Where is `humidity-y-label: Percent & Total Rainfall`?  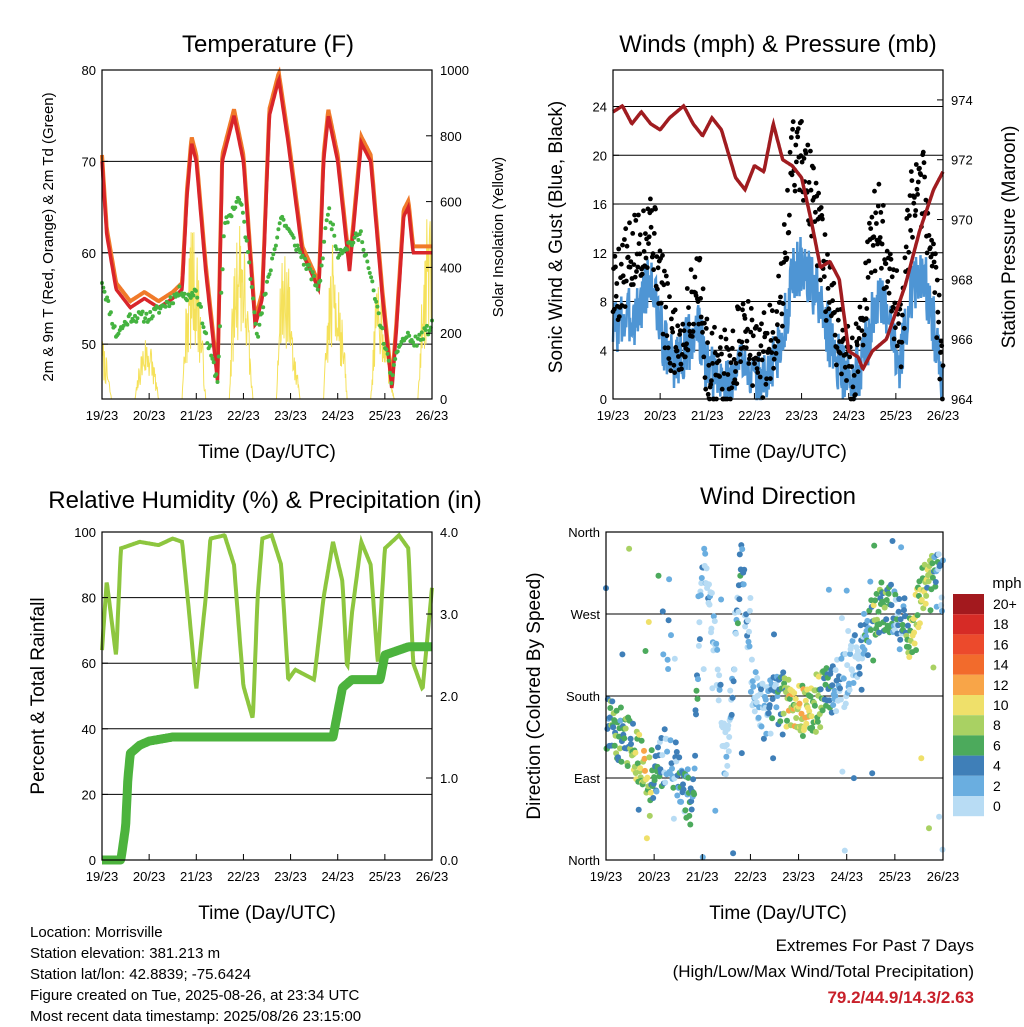 humidity-y-label: Percent & Total Rainfall is located at coordinates (38, 695).